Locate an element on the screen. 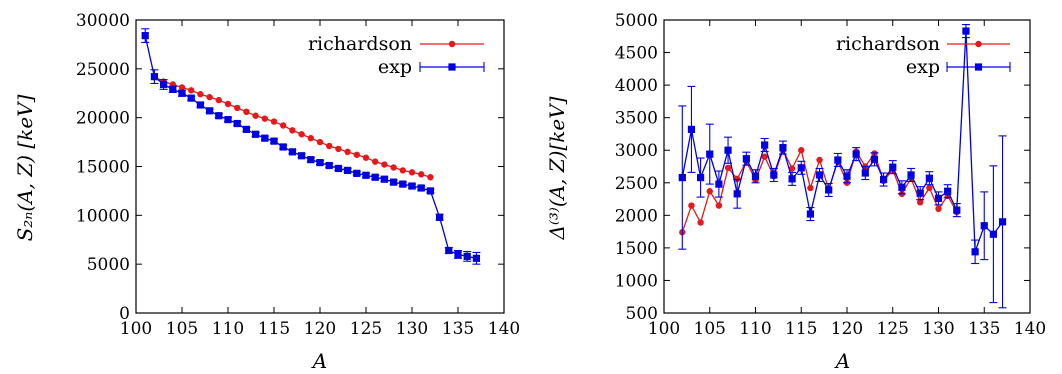 The height and width of the screenshot is (374, 1062). y-tick-label: 2500 is located at coordinates (636, 184).